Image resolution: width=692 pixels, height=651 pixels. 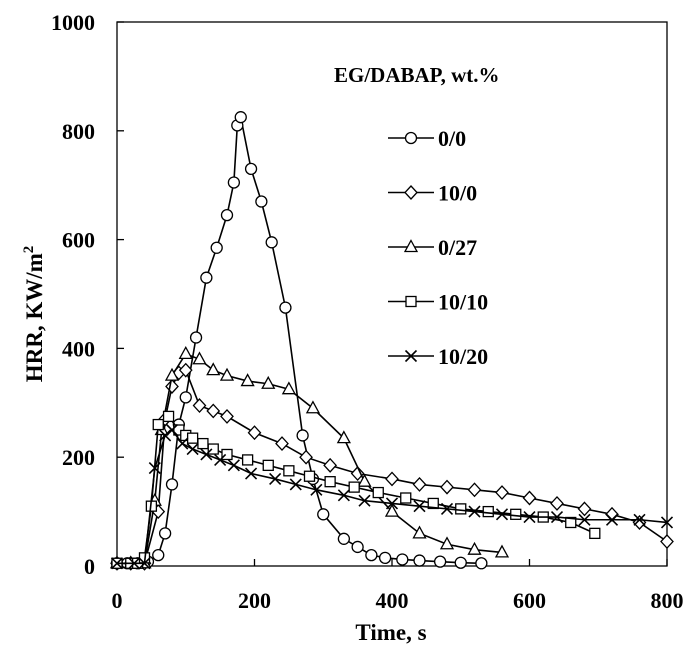 I want to click on legend-item: 10/10, so click(x=438, y=302).